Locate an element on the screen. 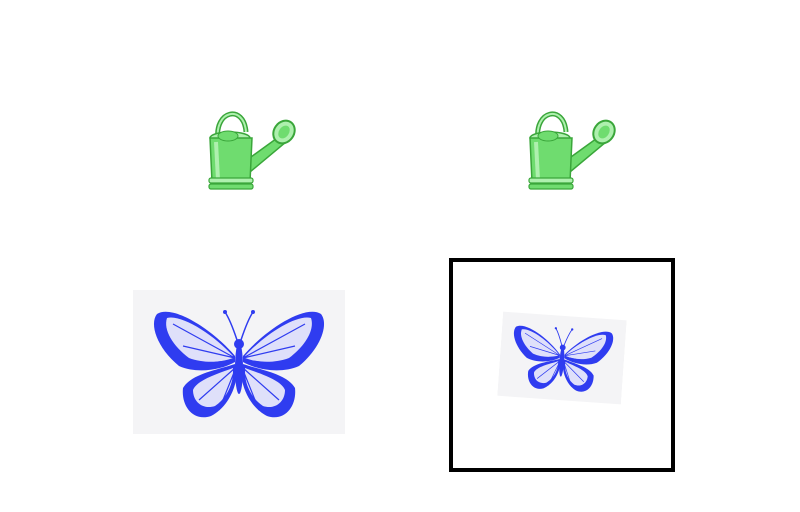 This screenshot has height=512, width=800. butterfly-option-bottom-left is located at coordinates (239, 362).